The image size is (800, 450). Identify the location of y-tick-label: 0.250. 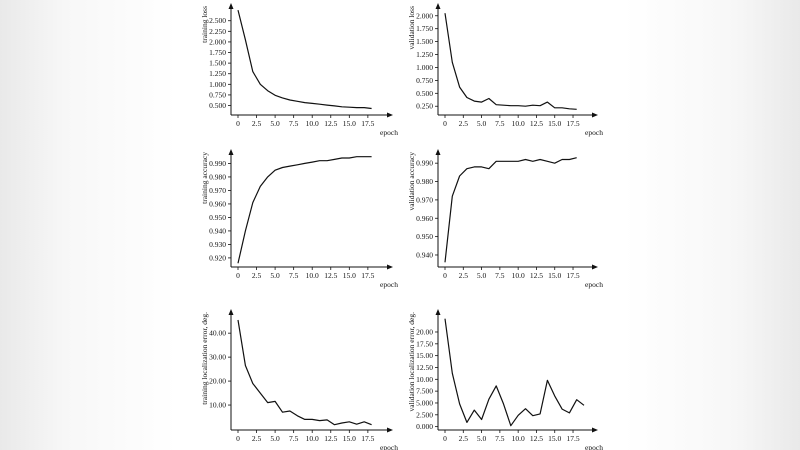
(424, 106).